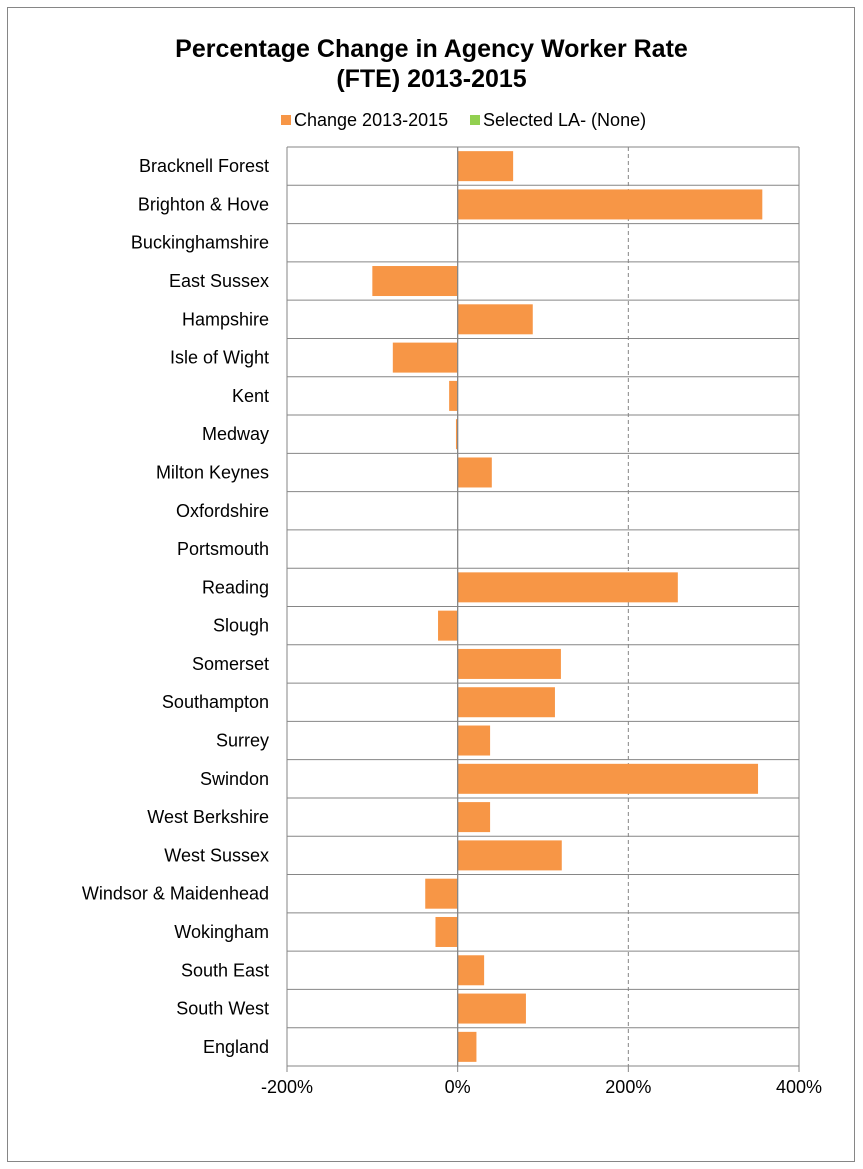 This screenshot has width=863, height=1169. I want to click on bar-bracknell-forest, so click(485, 166).